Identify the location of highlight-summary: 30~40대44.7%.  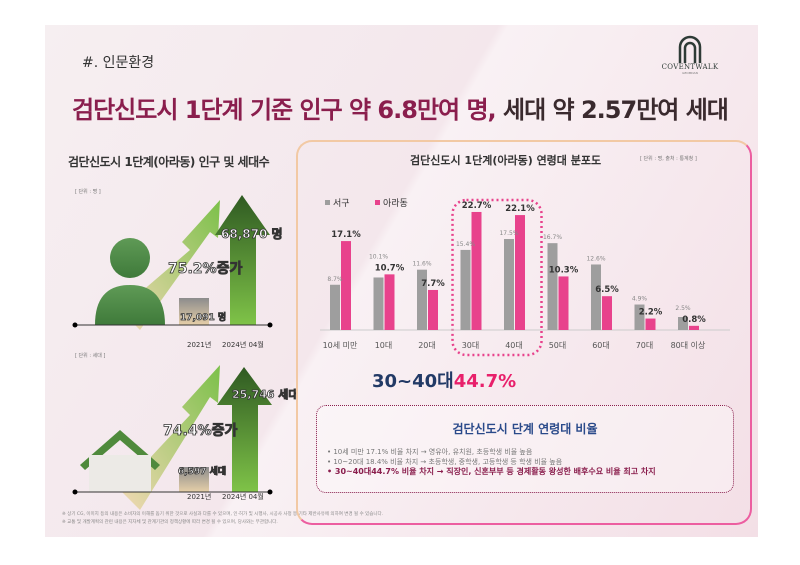
(444, 380).